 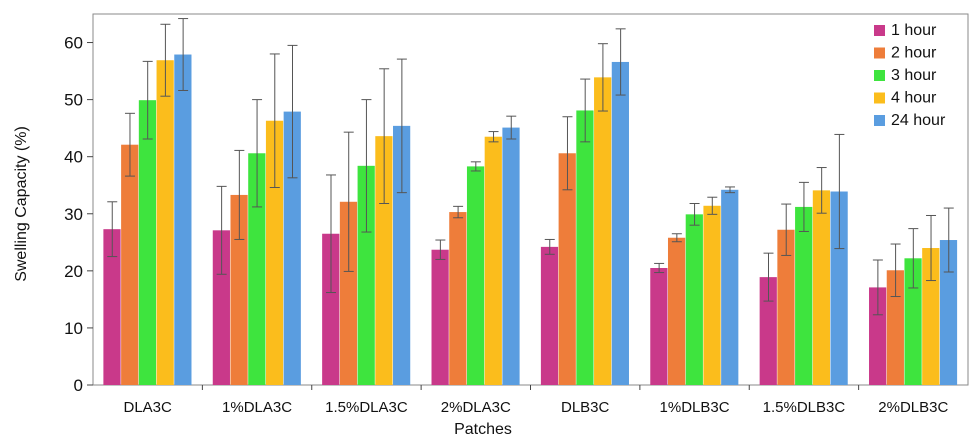 I want to click on y-axis: 0 10 20 30 40 50 60, so click(x=78, y=214).